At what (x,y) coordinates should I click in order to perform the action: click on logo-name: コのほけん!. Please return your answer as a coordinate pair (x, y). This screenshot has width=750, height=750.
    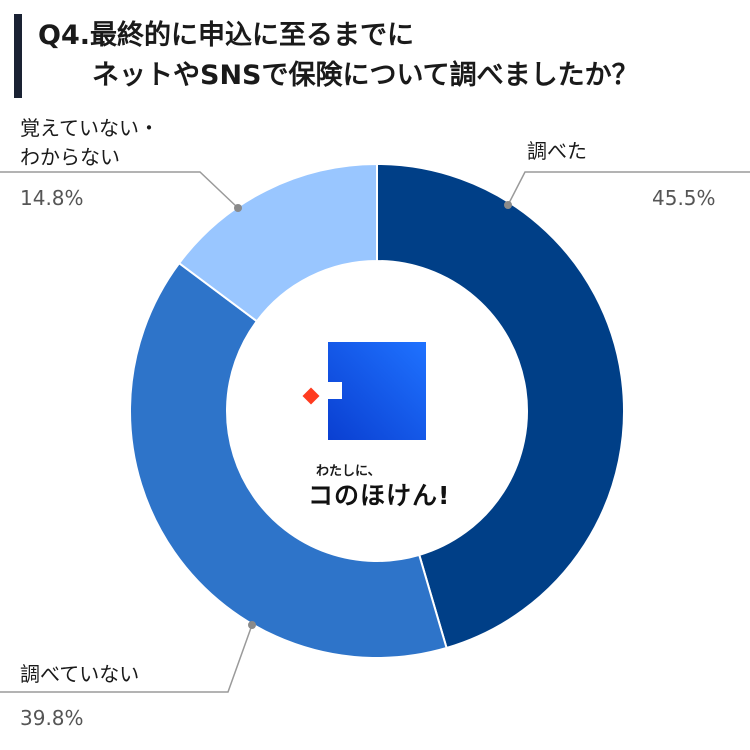
    Looking at the image, I should click on (379, 495).